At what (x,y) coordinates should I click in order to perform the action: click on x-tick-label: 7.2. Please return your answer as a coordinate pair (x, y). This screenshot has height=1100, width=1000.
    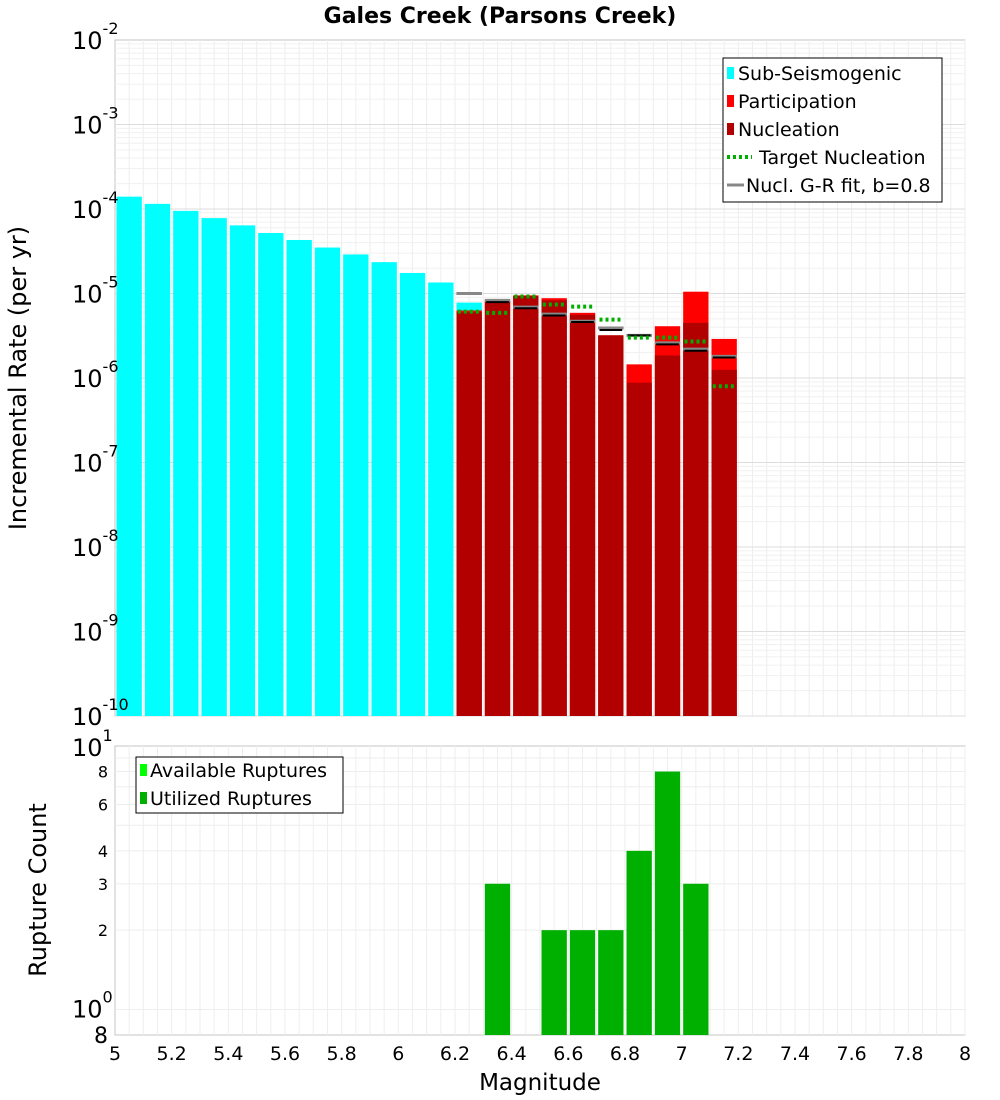
    Looking at the image, I should click on (738, 1054).